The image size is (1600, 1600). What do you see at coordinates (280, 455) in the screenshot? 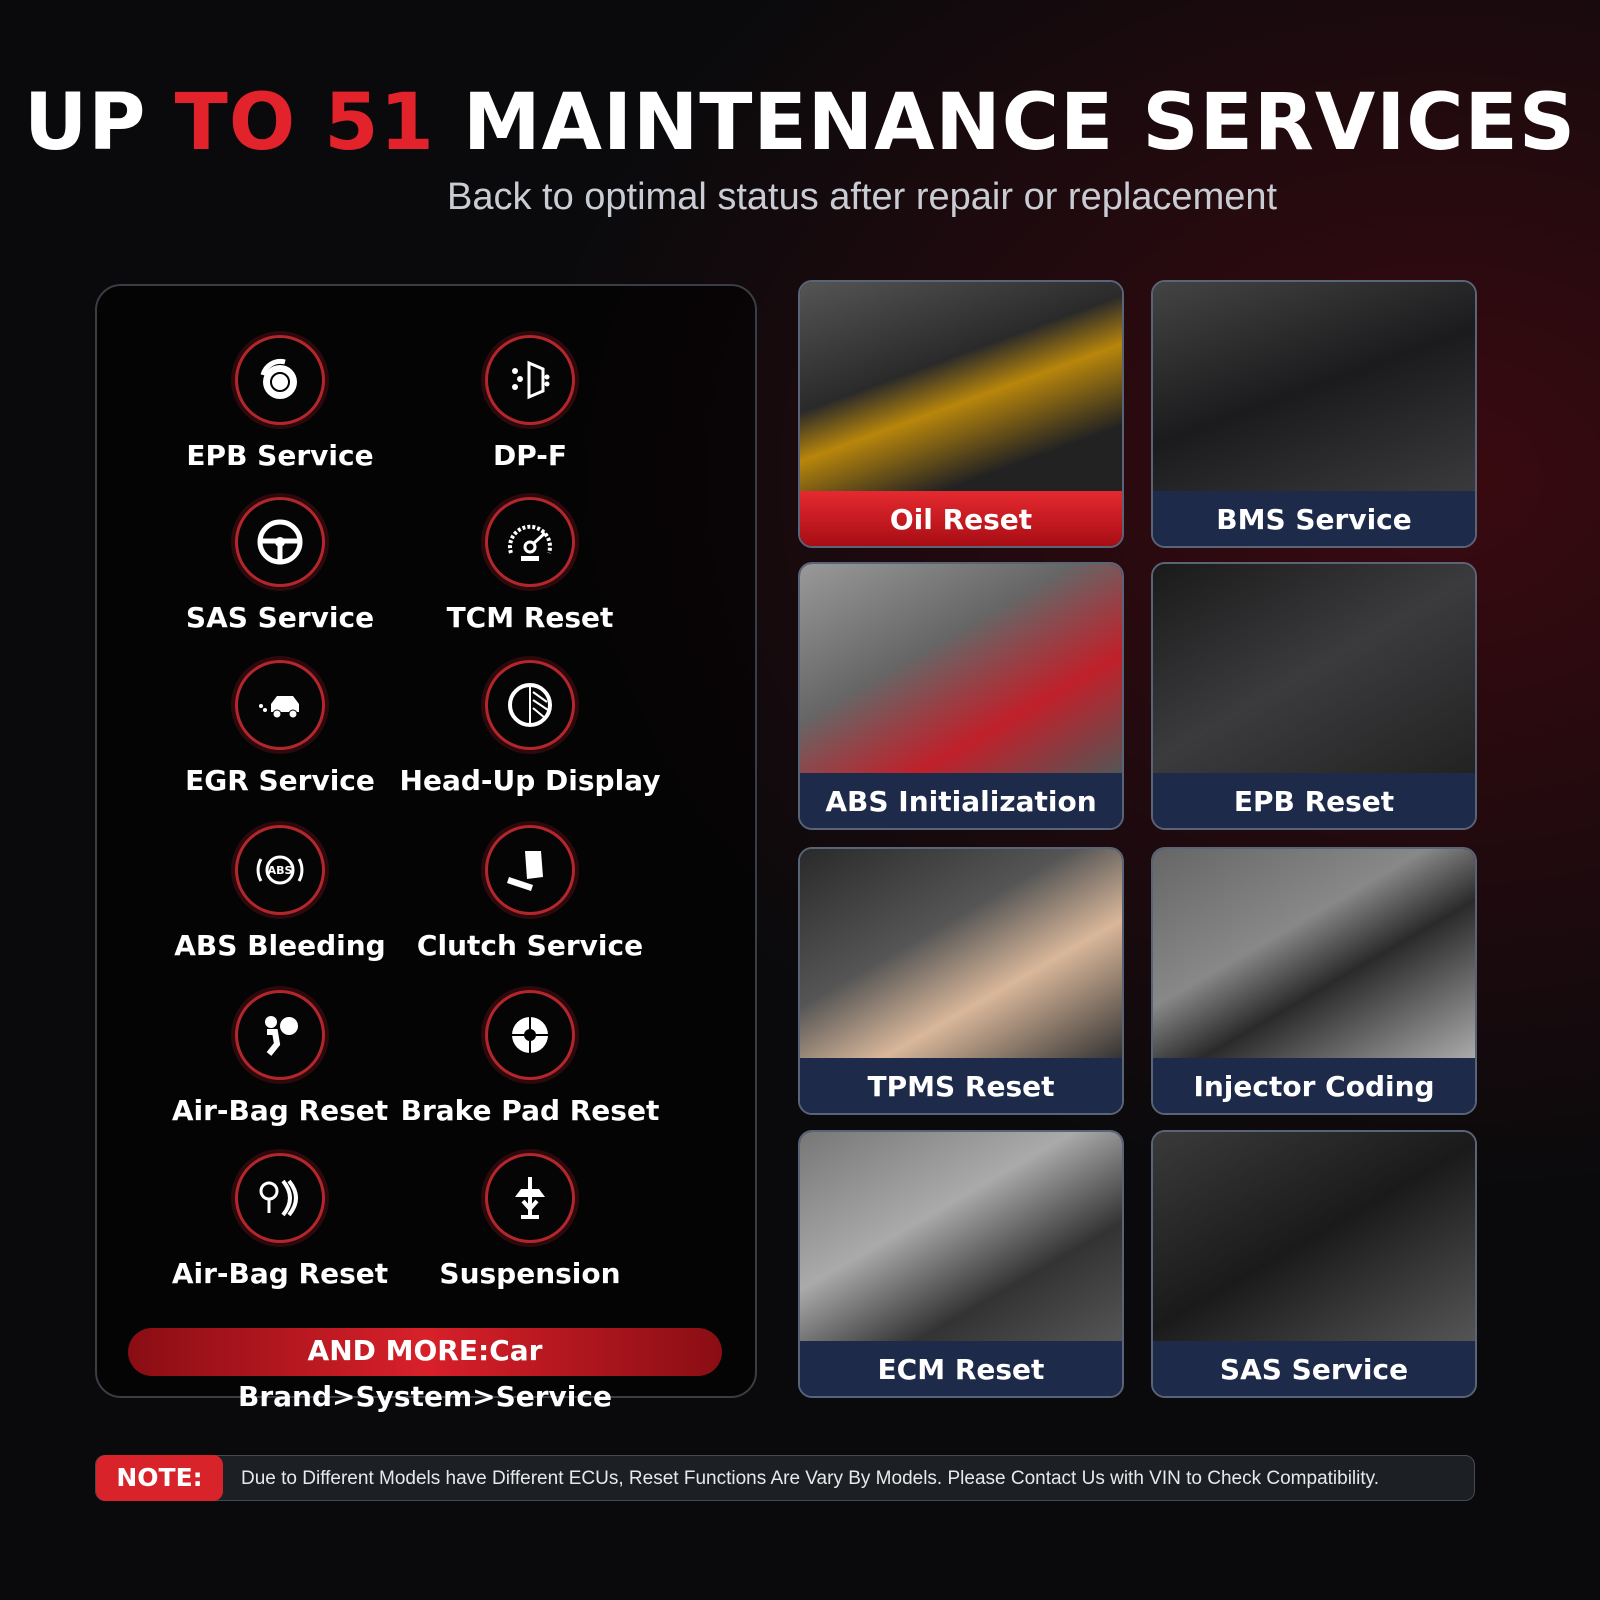
I see `service-label: EPB Service` at bounding box center [280, 455].